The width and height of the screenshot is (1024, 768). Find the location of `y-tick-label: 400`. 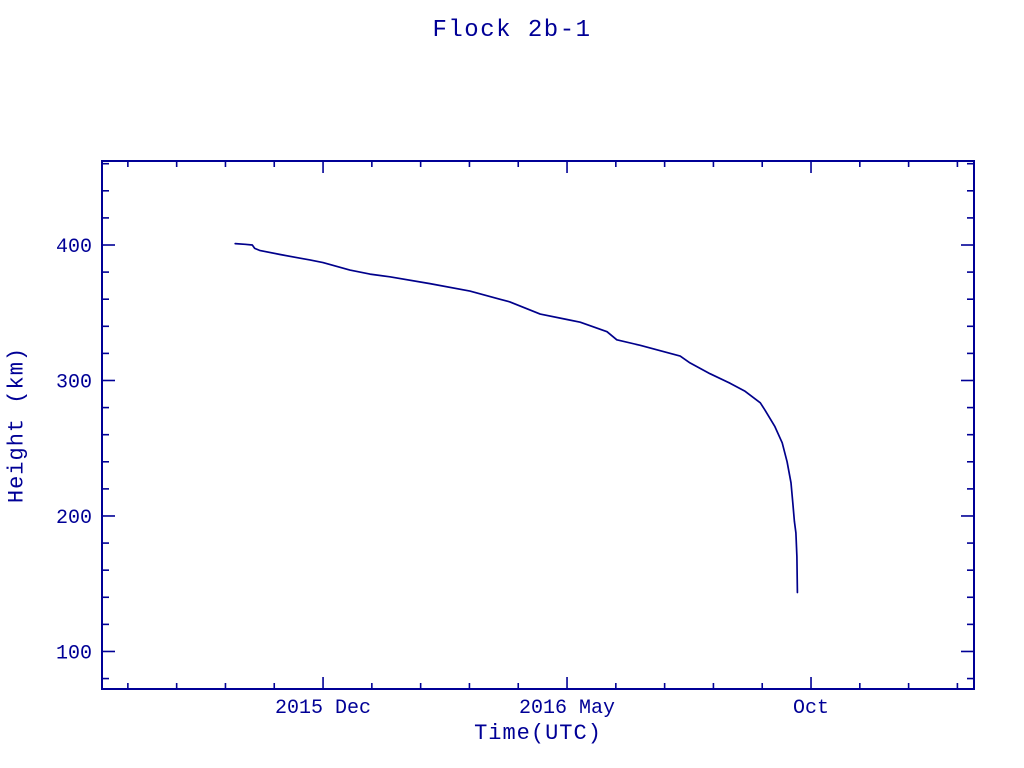

y-tick-label: 400 is located at coordinates (74, 247).